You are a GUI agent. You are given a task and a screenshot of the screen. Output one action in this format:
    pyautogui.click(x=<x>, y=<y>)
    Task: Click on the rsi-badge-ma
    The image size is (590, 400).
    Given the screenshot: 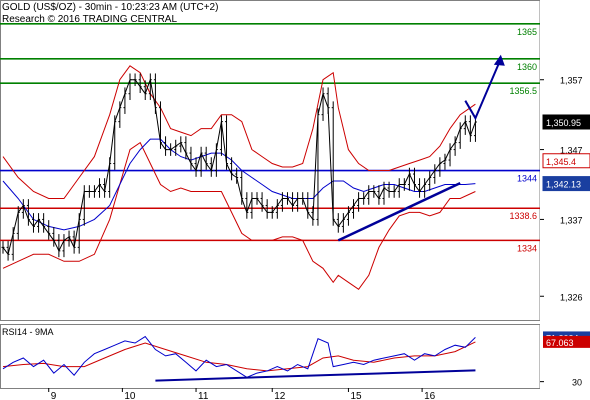 What is the action you would take?
    pyautogui.click(x=566, y=341)
    